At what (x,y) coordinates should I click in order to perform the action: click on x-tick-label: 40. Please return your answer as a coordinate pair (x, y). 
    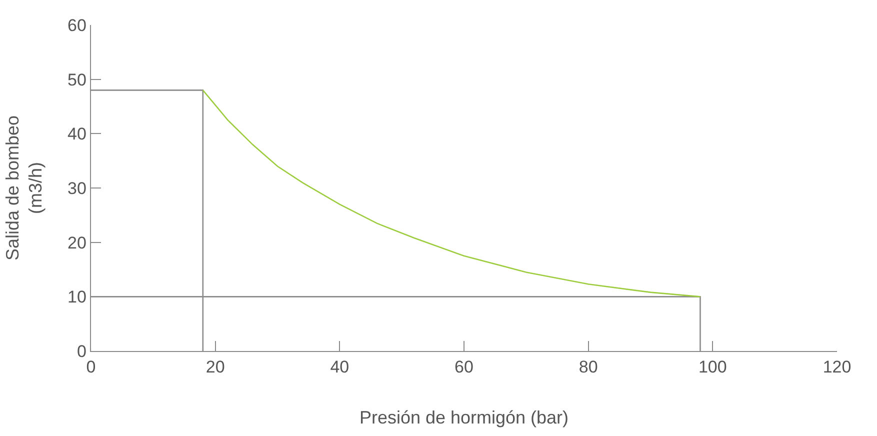
    Looking at the image, I should click on (340, 367).